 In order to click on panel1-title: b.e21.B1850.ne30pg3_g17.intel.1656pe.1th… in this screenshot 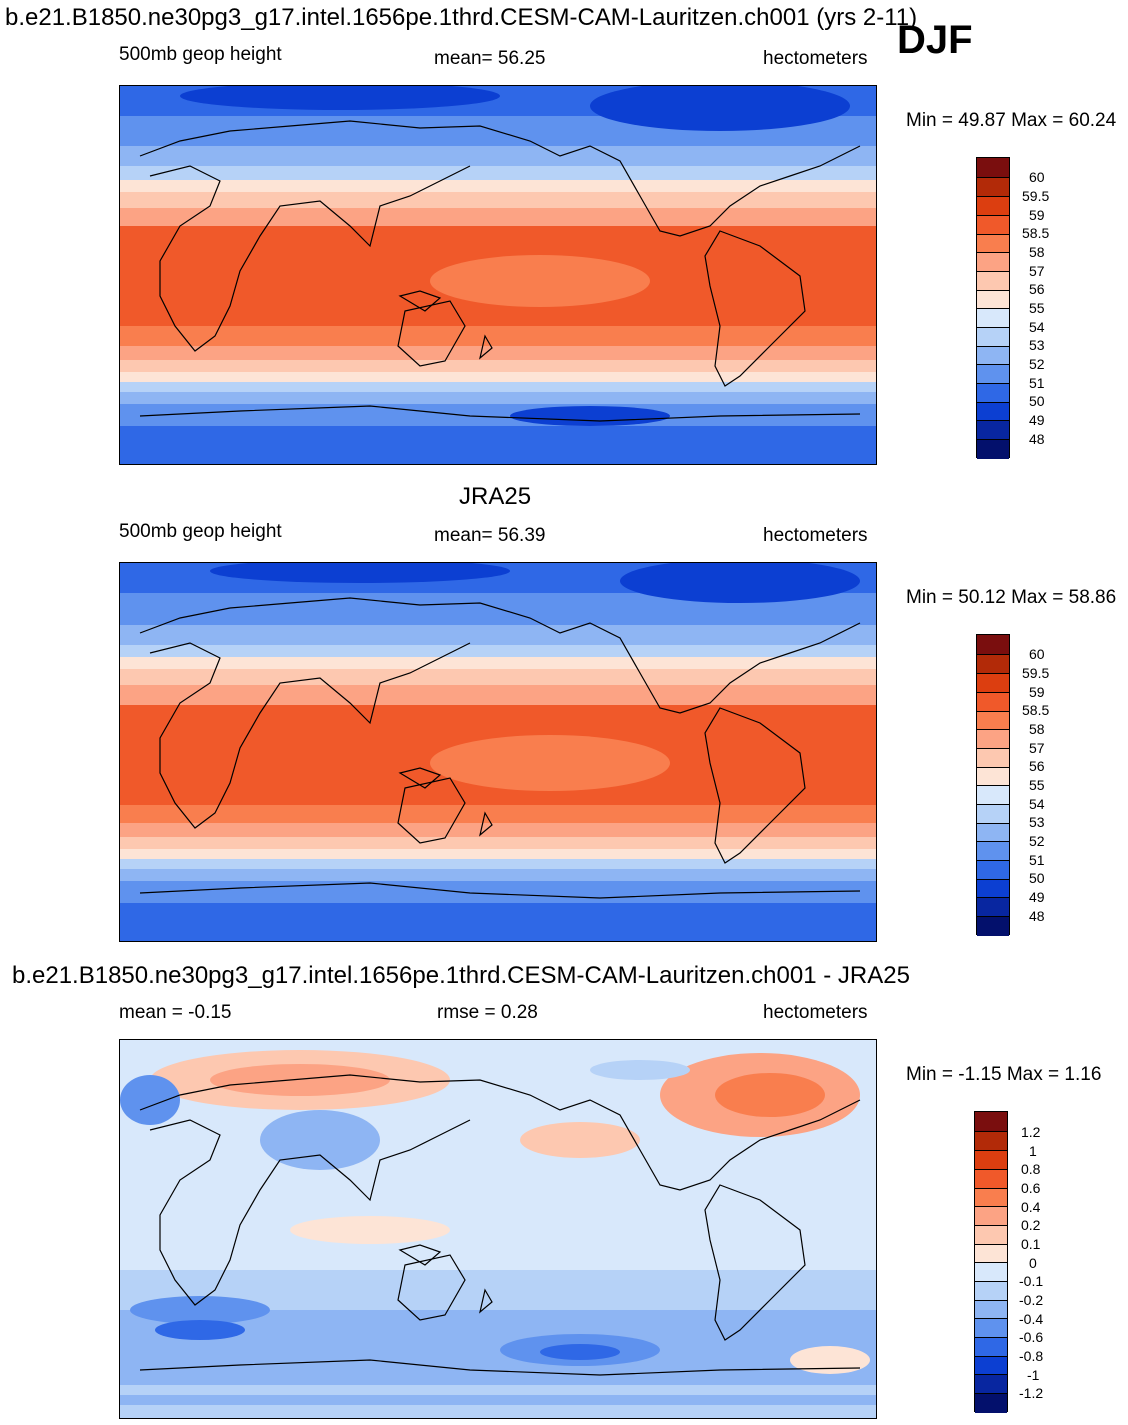, I will do `click(461, 17)`.